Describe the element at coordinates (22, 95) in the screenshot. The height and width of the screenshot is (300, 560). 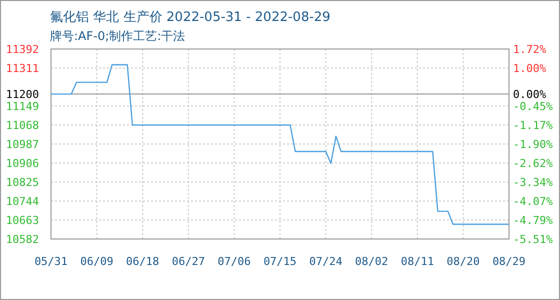
I see `y-tick-label: 11200` at that location.